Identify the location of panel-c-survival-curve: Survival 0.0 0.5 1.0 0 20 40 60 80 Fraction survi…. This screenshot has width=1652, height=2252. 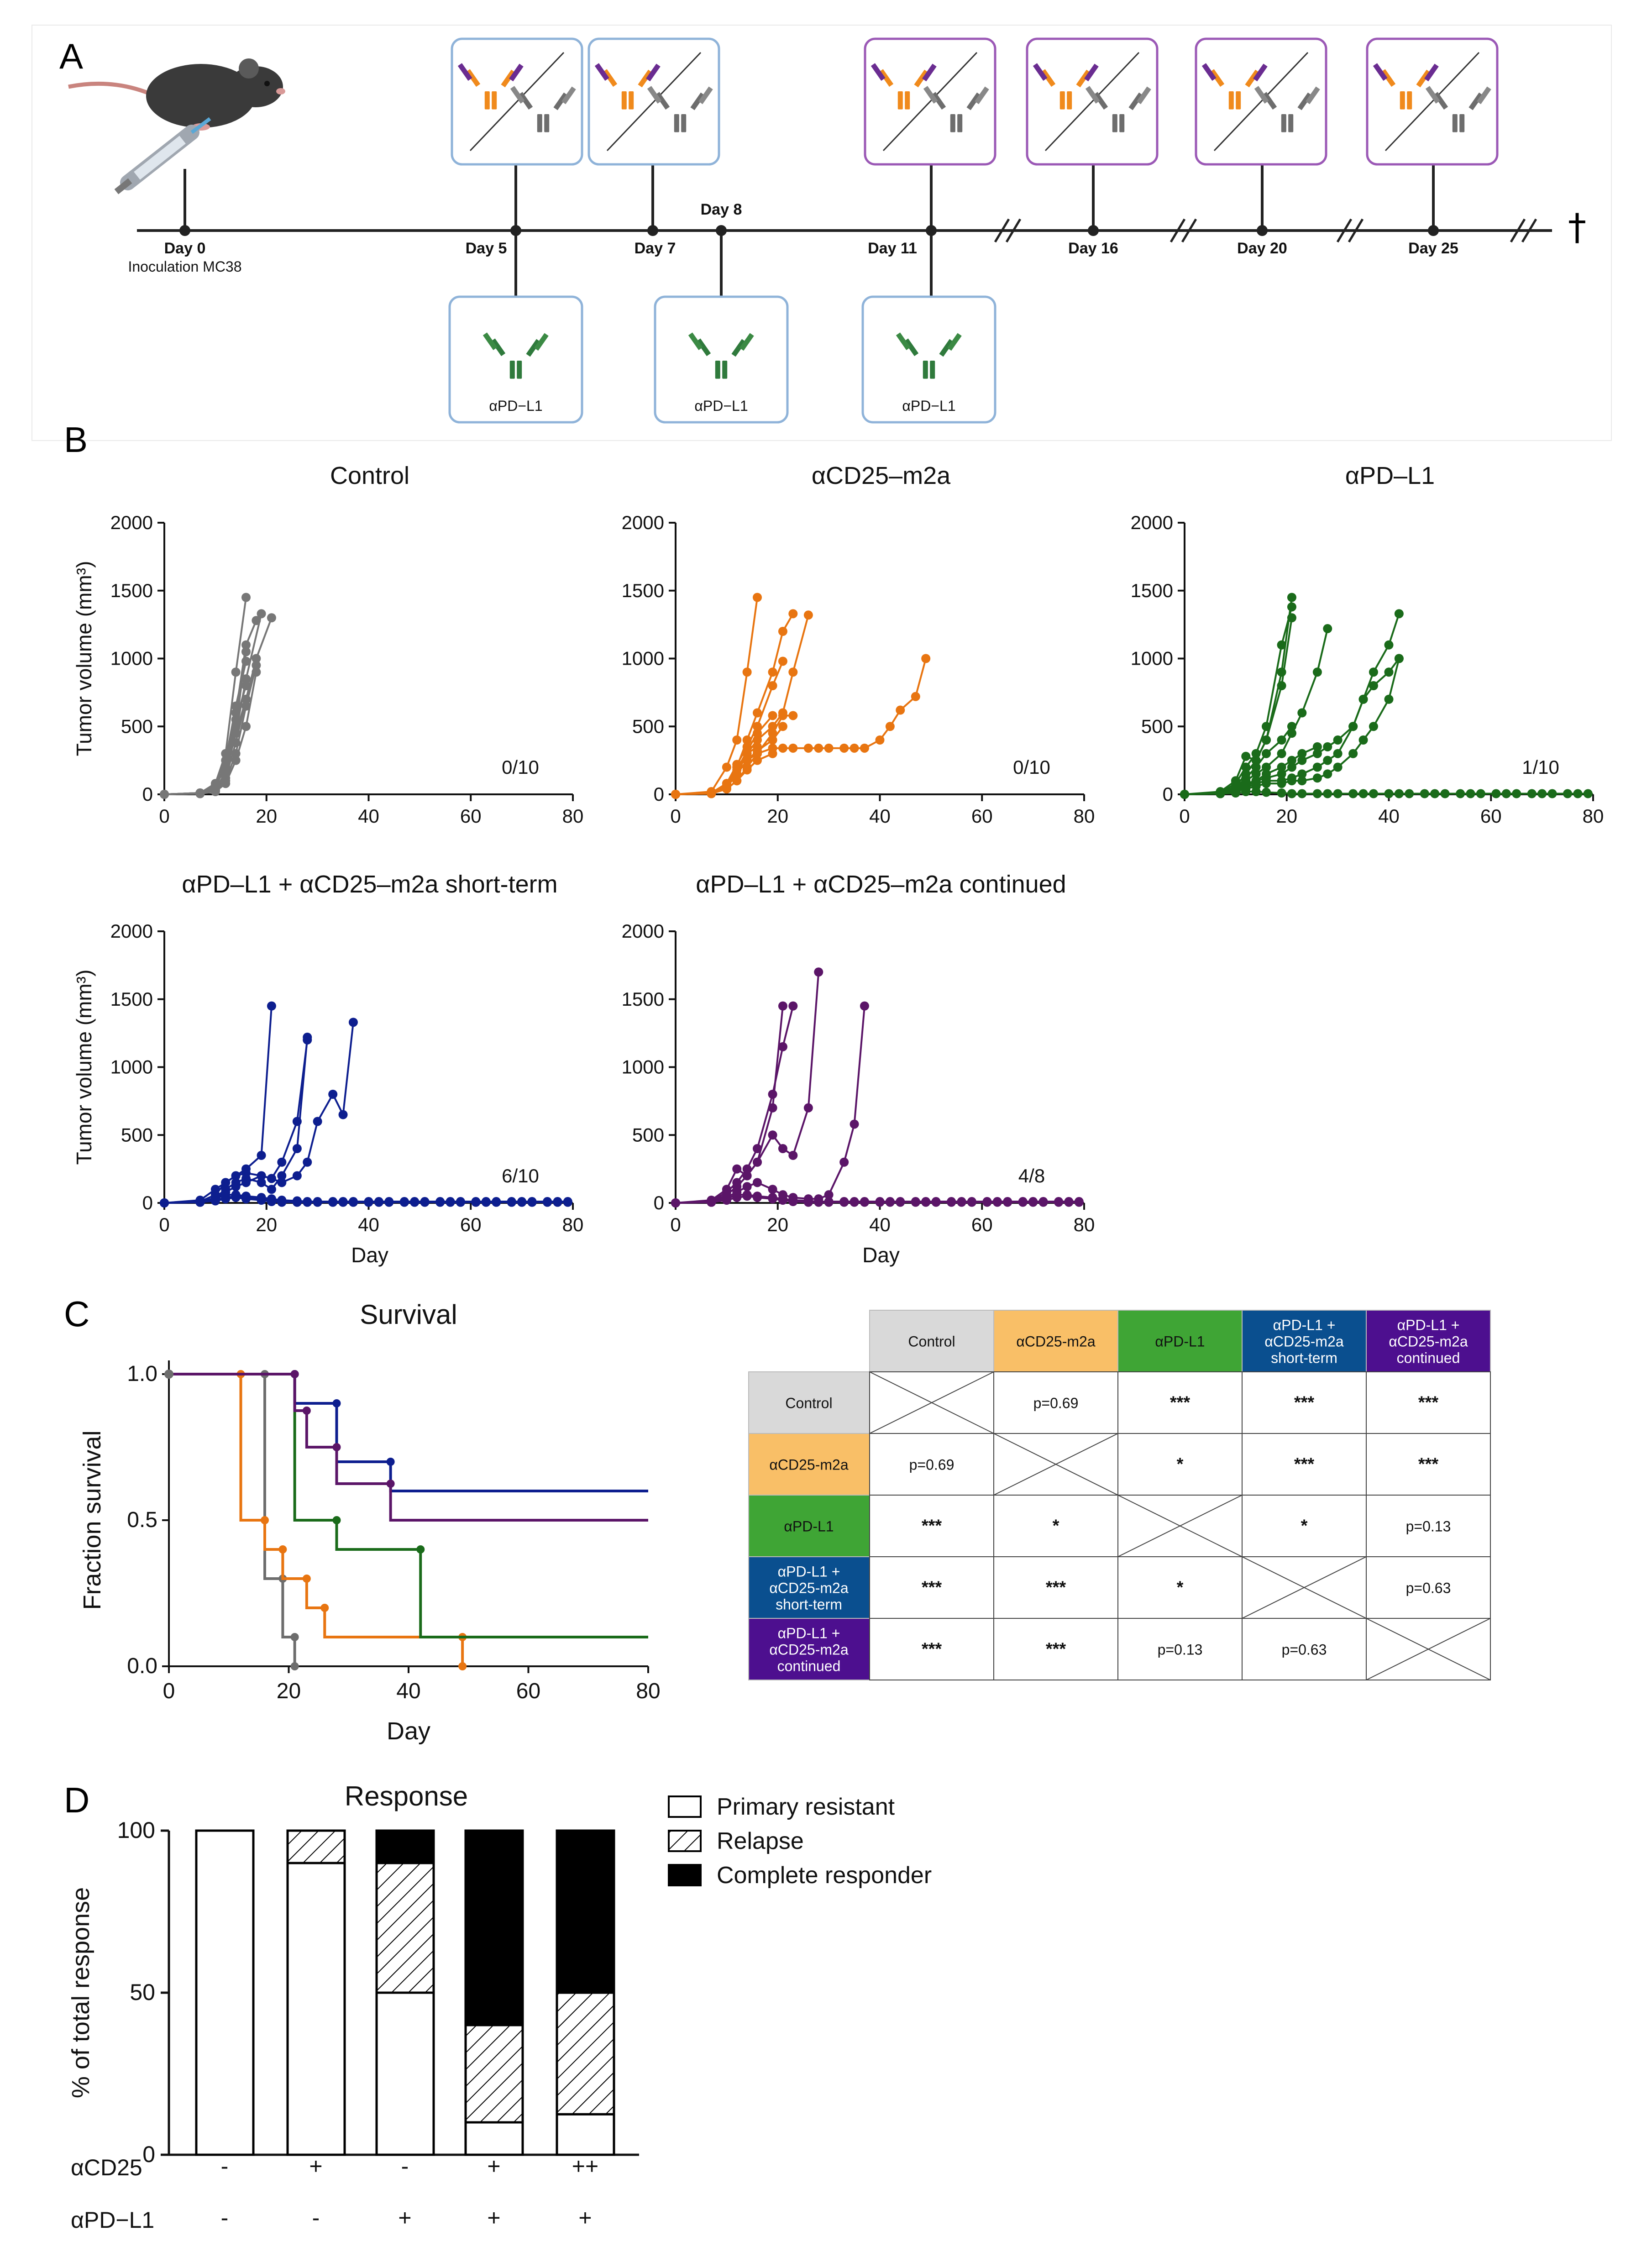
(370, 1522).